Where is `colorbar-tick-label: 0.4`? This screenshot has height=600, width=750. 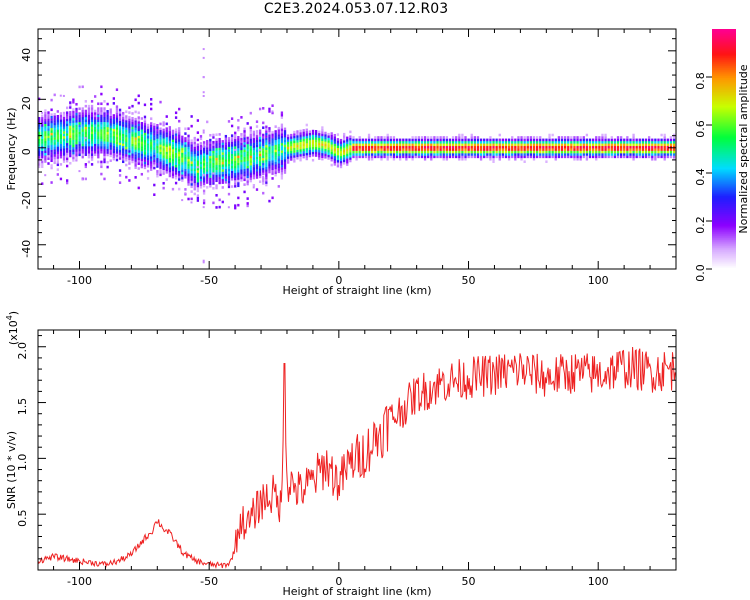 colorbar-tick-label: 0.4 is located at coordinates (700, 177).